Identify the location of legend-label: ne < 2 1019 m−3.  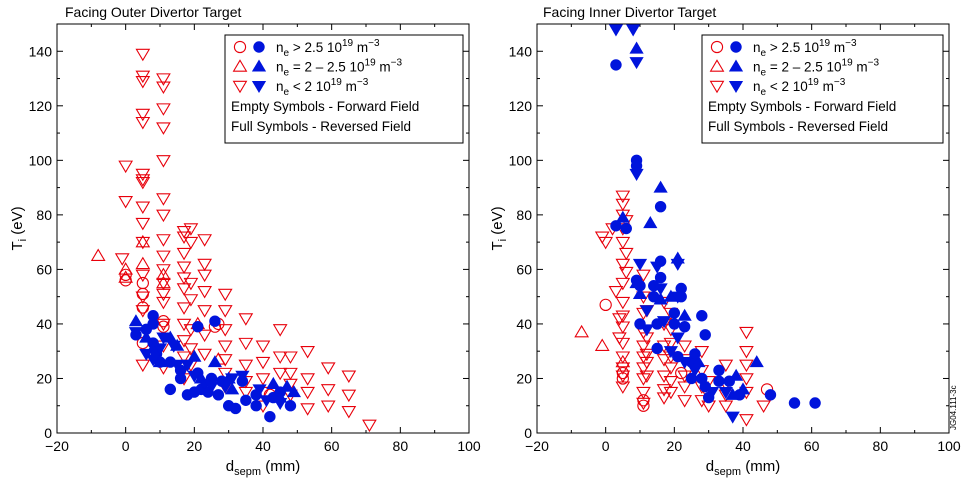
(799, 87).